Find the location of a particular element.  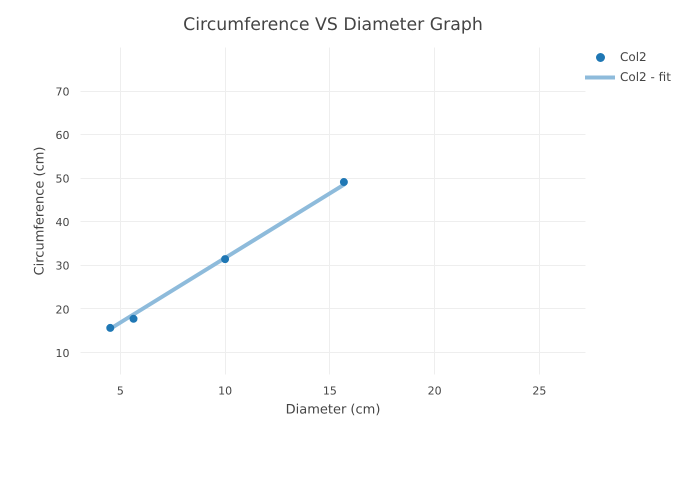

y-tick-label: 60 is located at coordinates (63, 135).